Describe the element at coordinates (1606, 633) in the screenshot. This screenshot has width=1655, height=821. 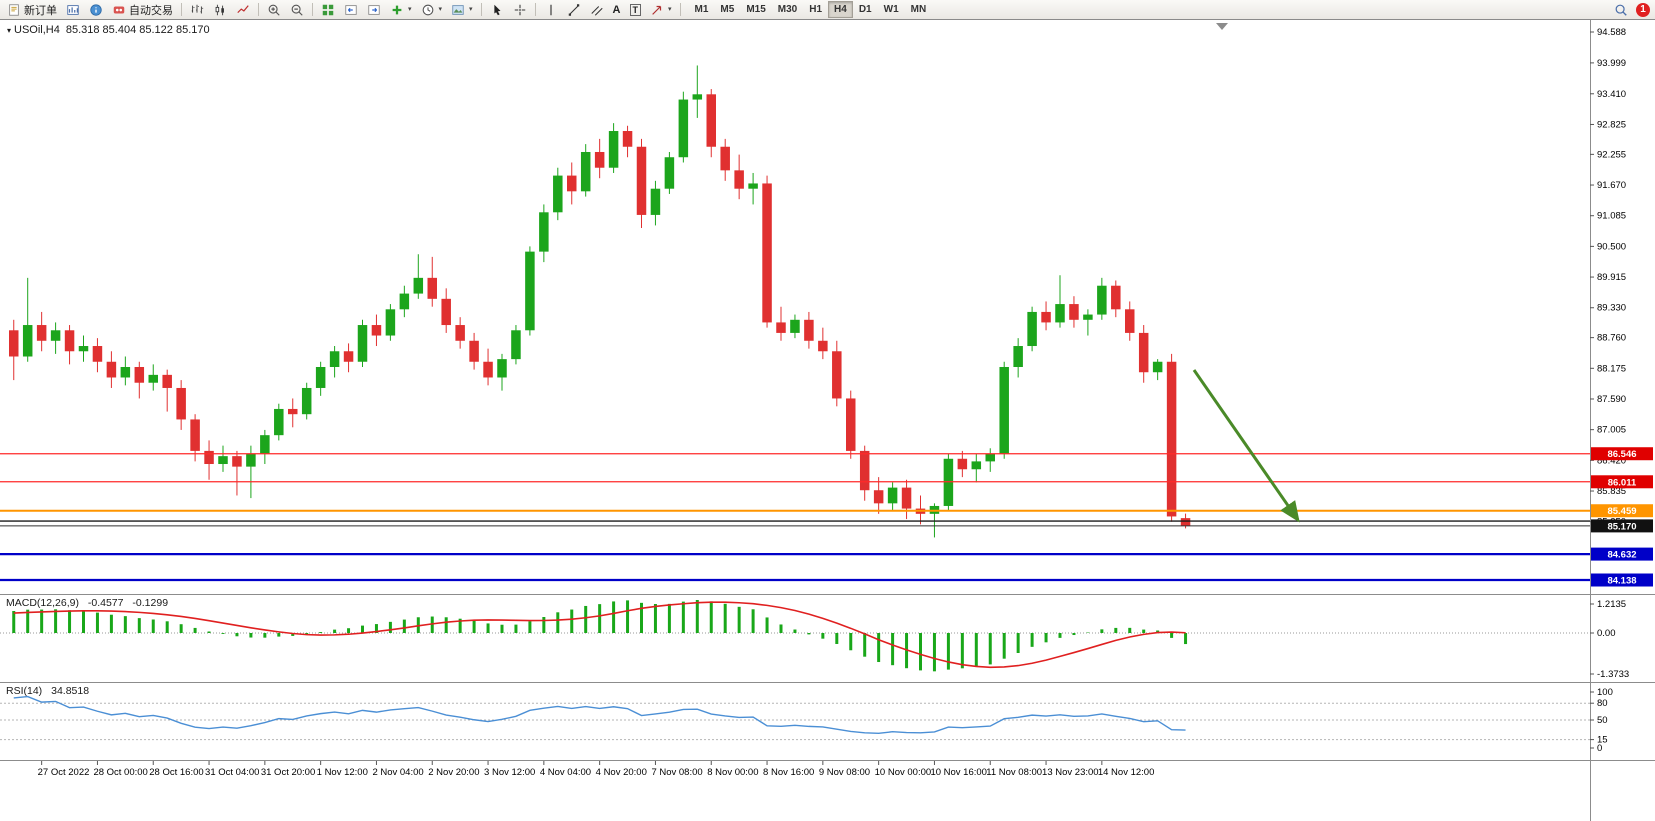
I see `svg-text: 0.00` at that location.